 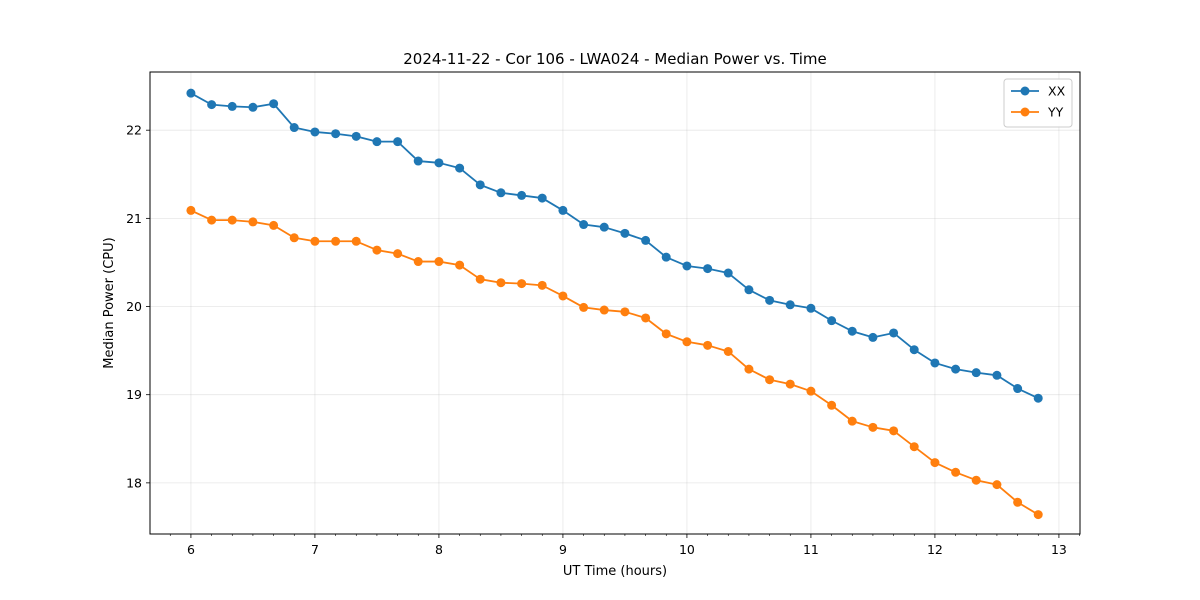 I want to click on x-tick-label: 11, so click(x=811, y=549).